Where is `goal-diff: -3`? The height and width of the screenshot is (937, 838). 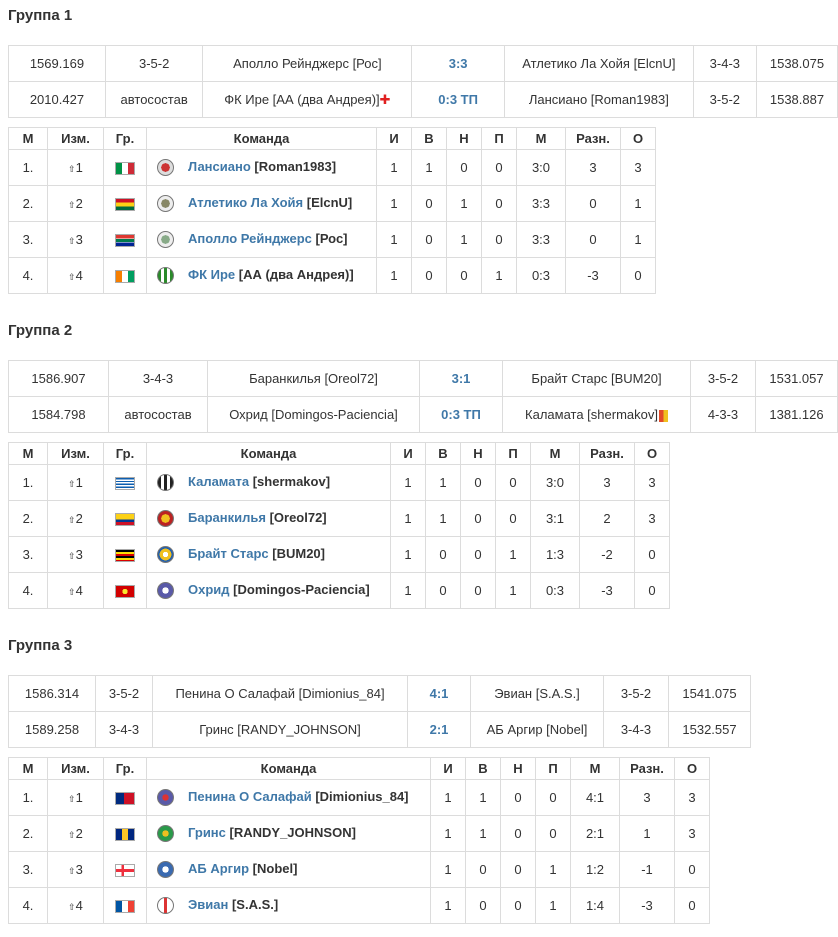
goal-diff: -3 is located at coordinates (593, 275).